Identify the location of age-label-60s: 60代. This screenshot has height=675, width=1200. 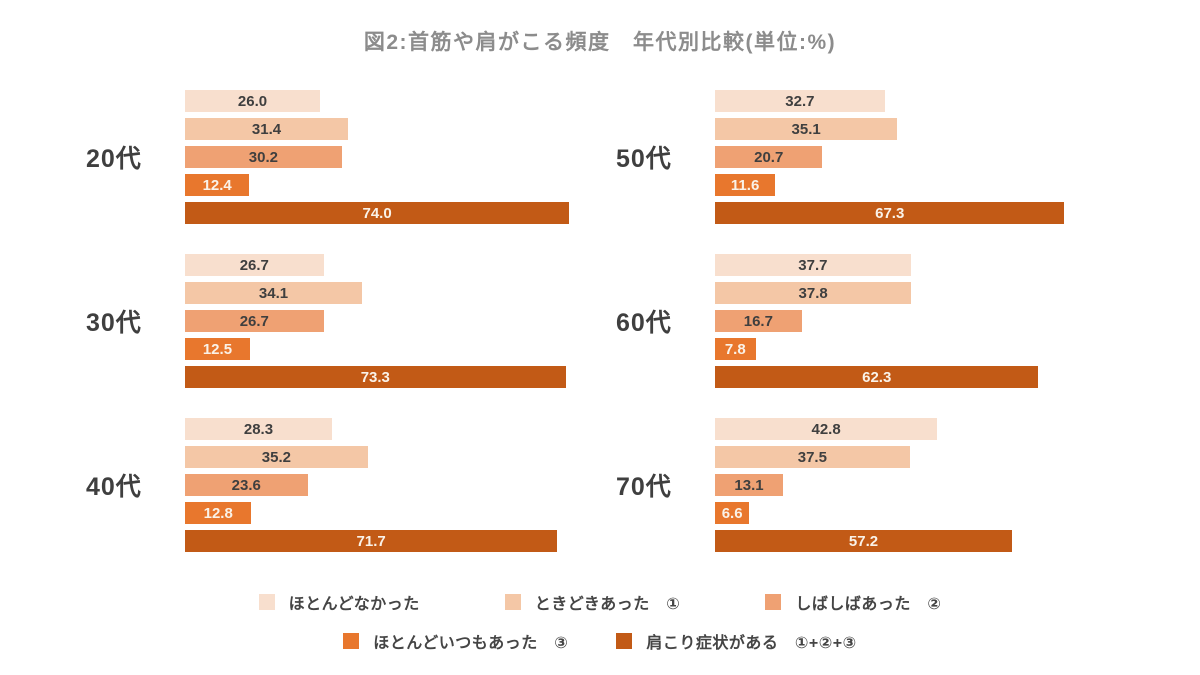
(644, 323).